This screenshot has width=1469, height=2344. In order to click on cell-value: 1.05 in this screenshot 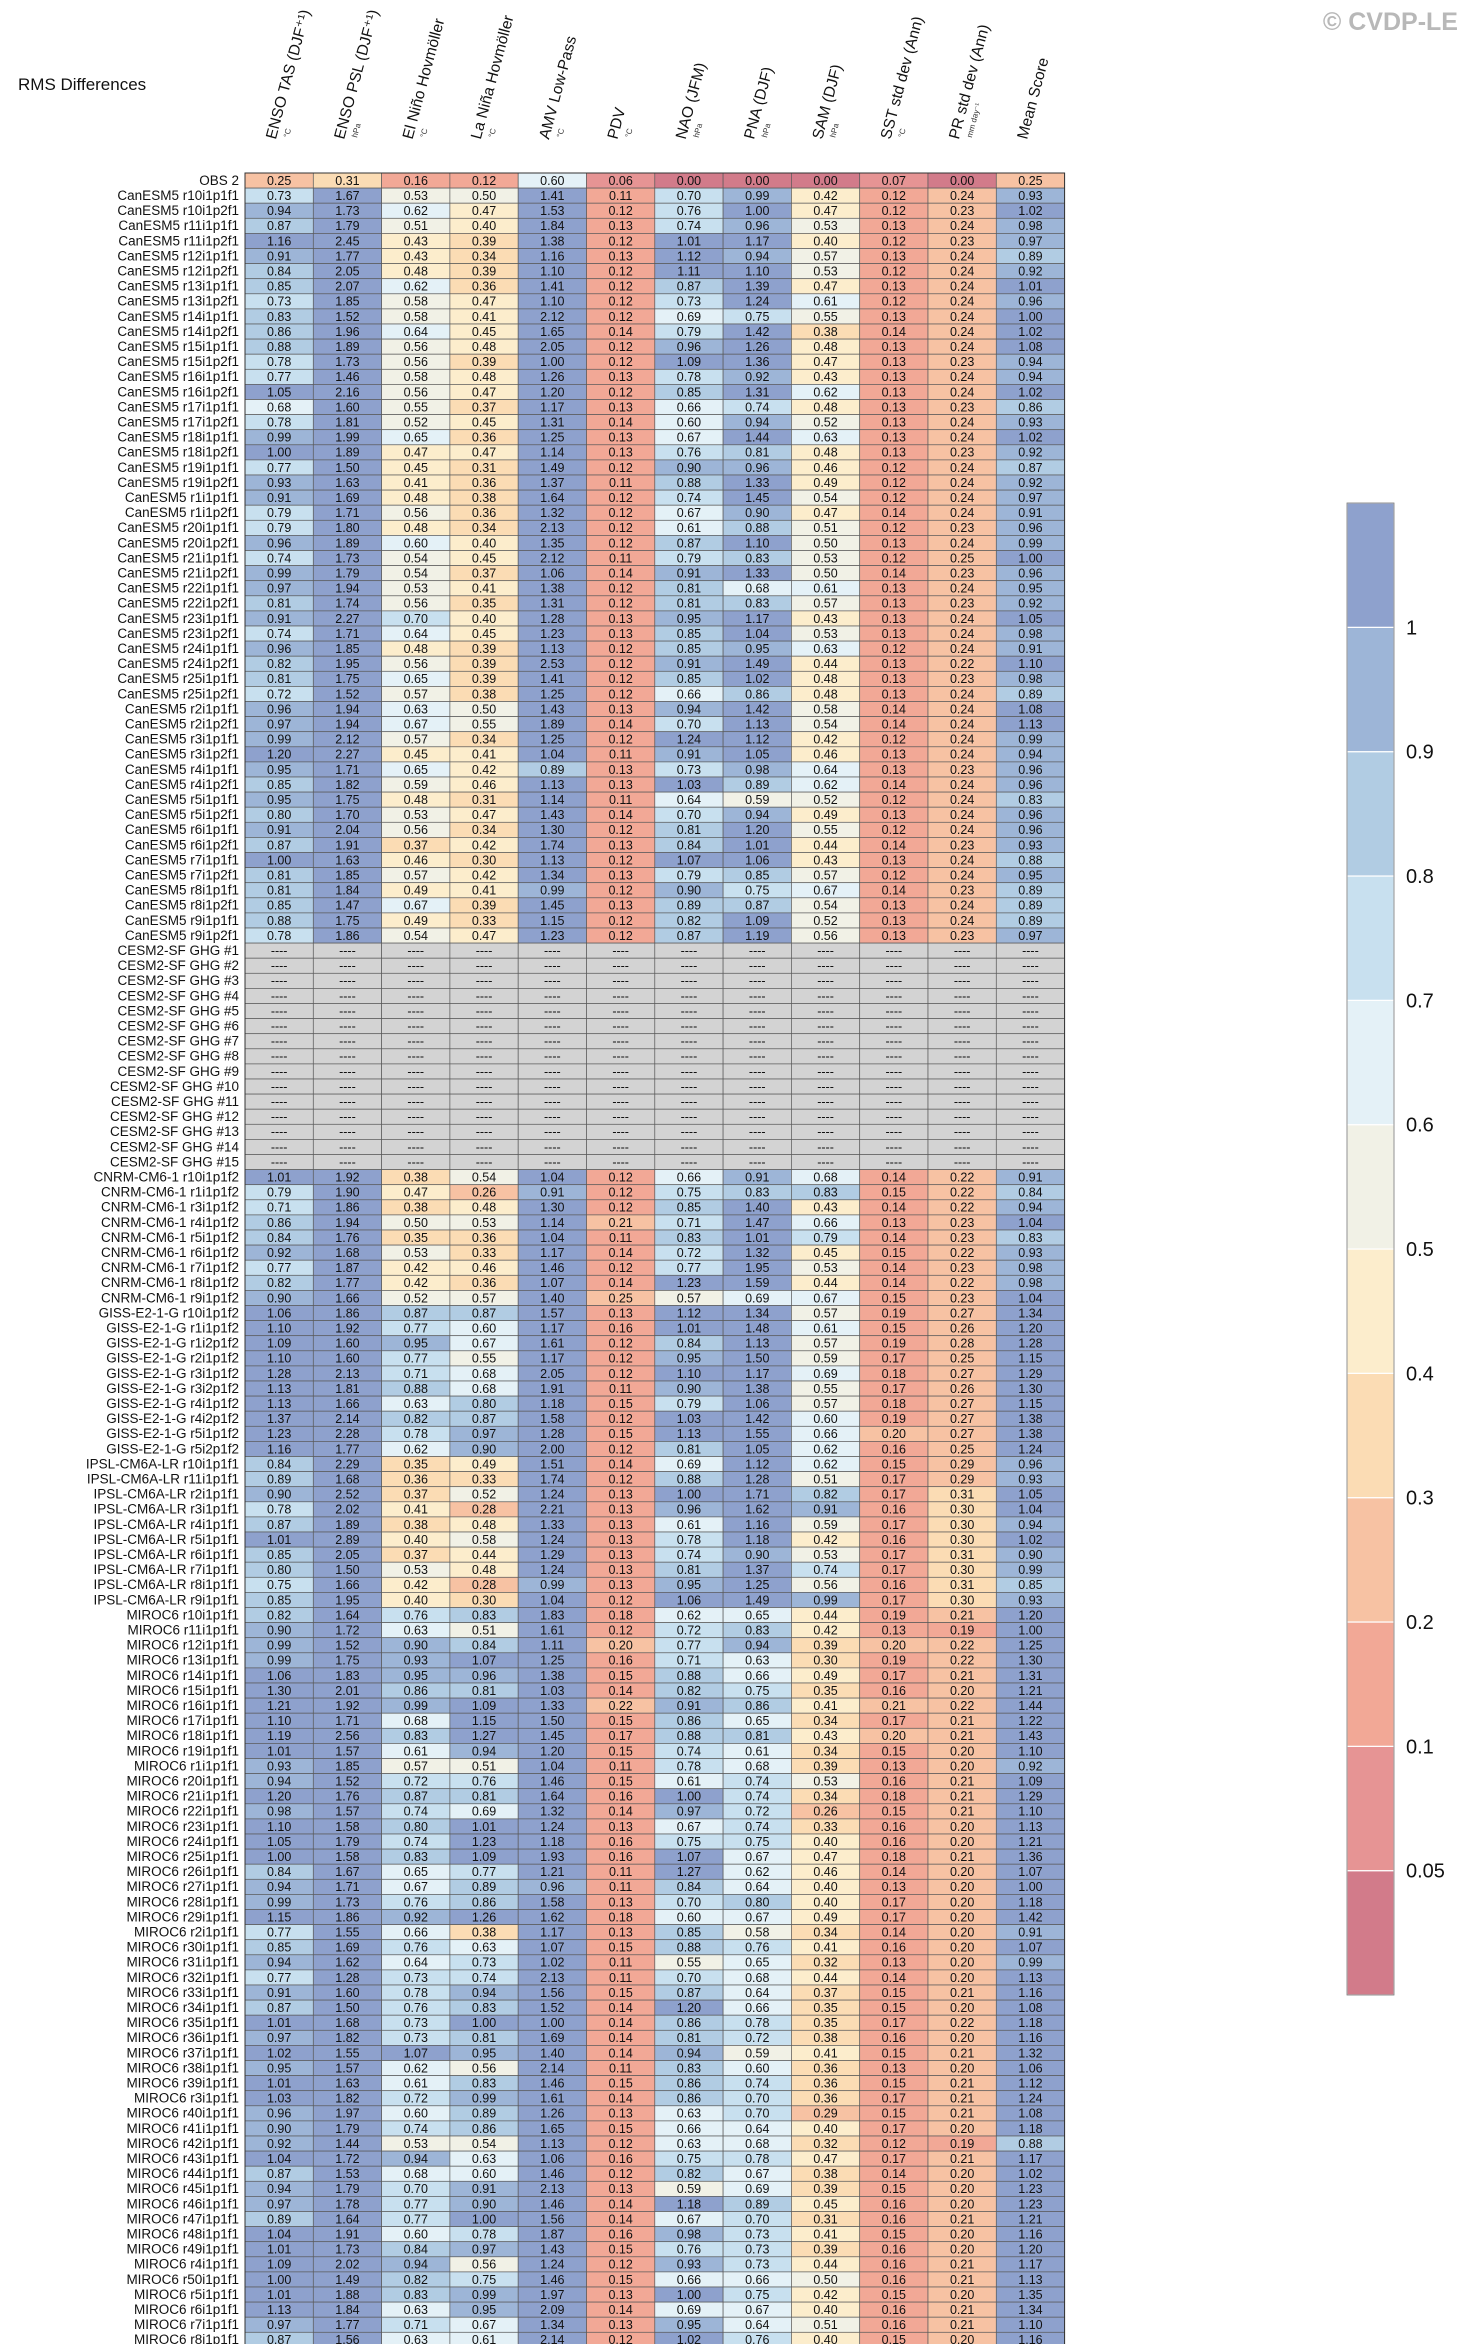, I will do `click(279, 1842)`.